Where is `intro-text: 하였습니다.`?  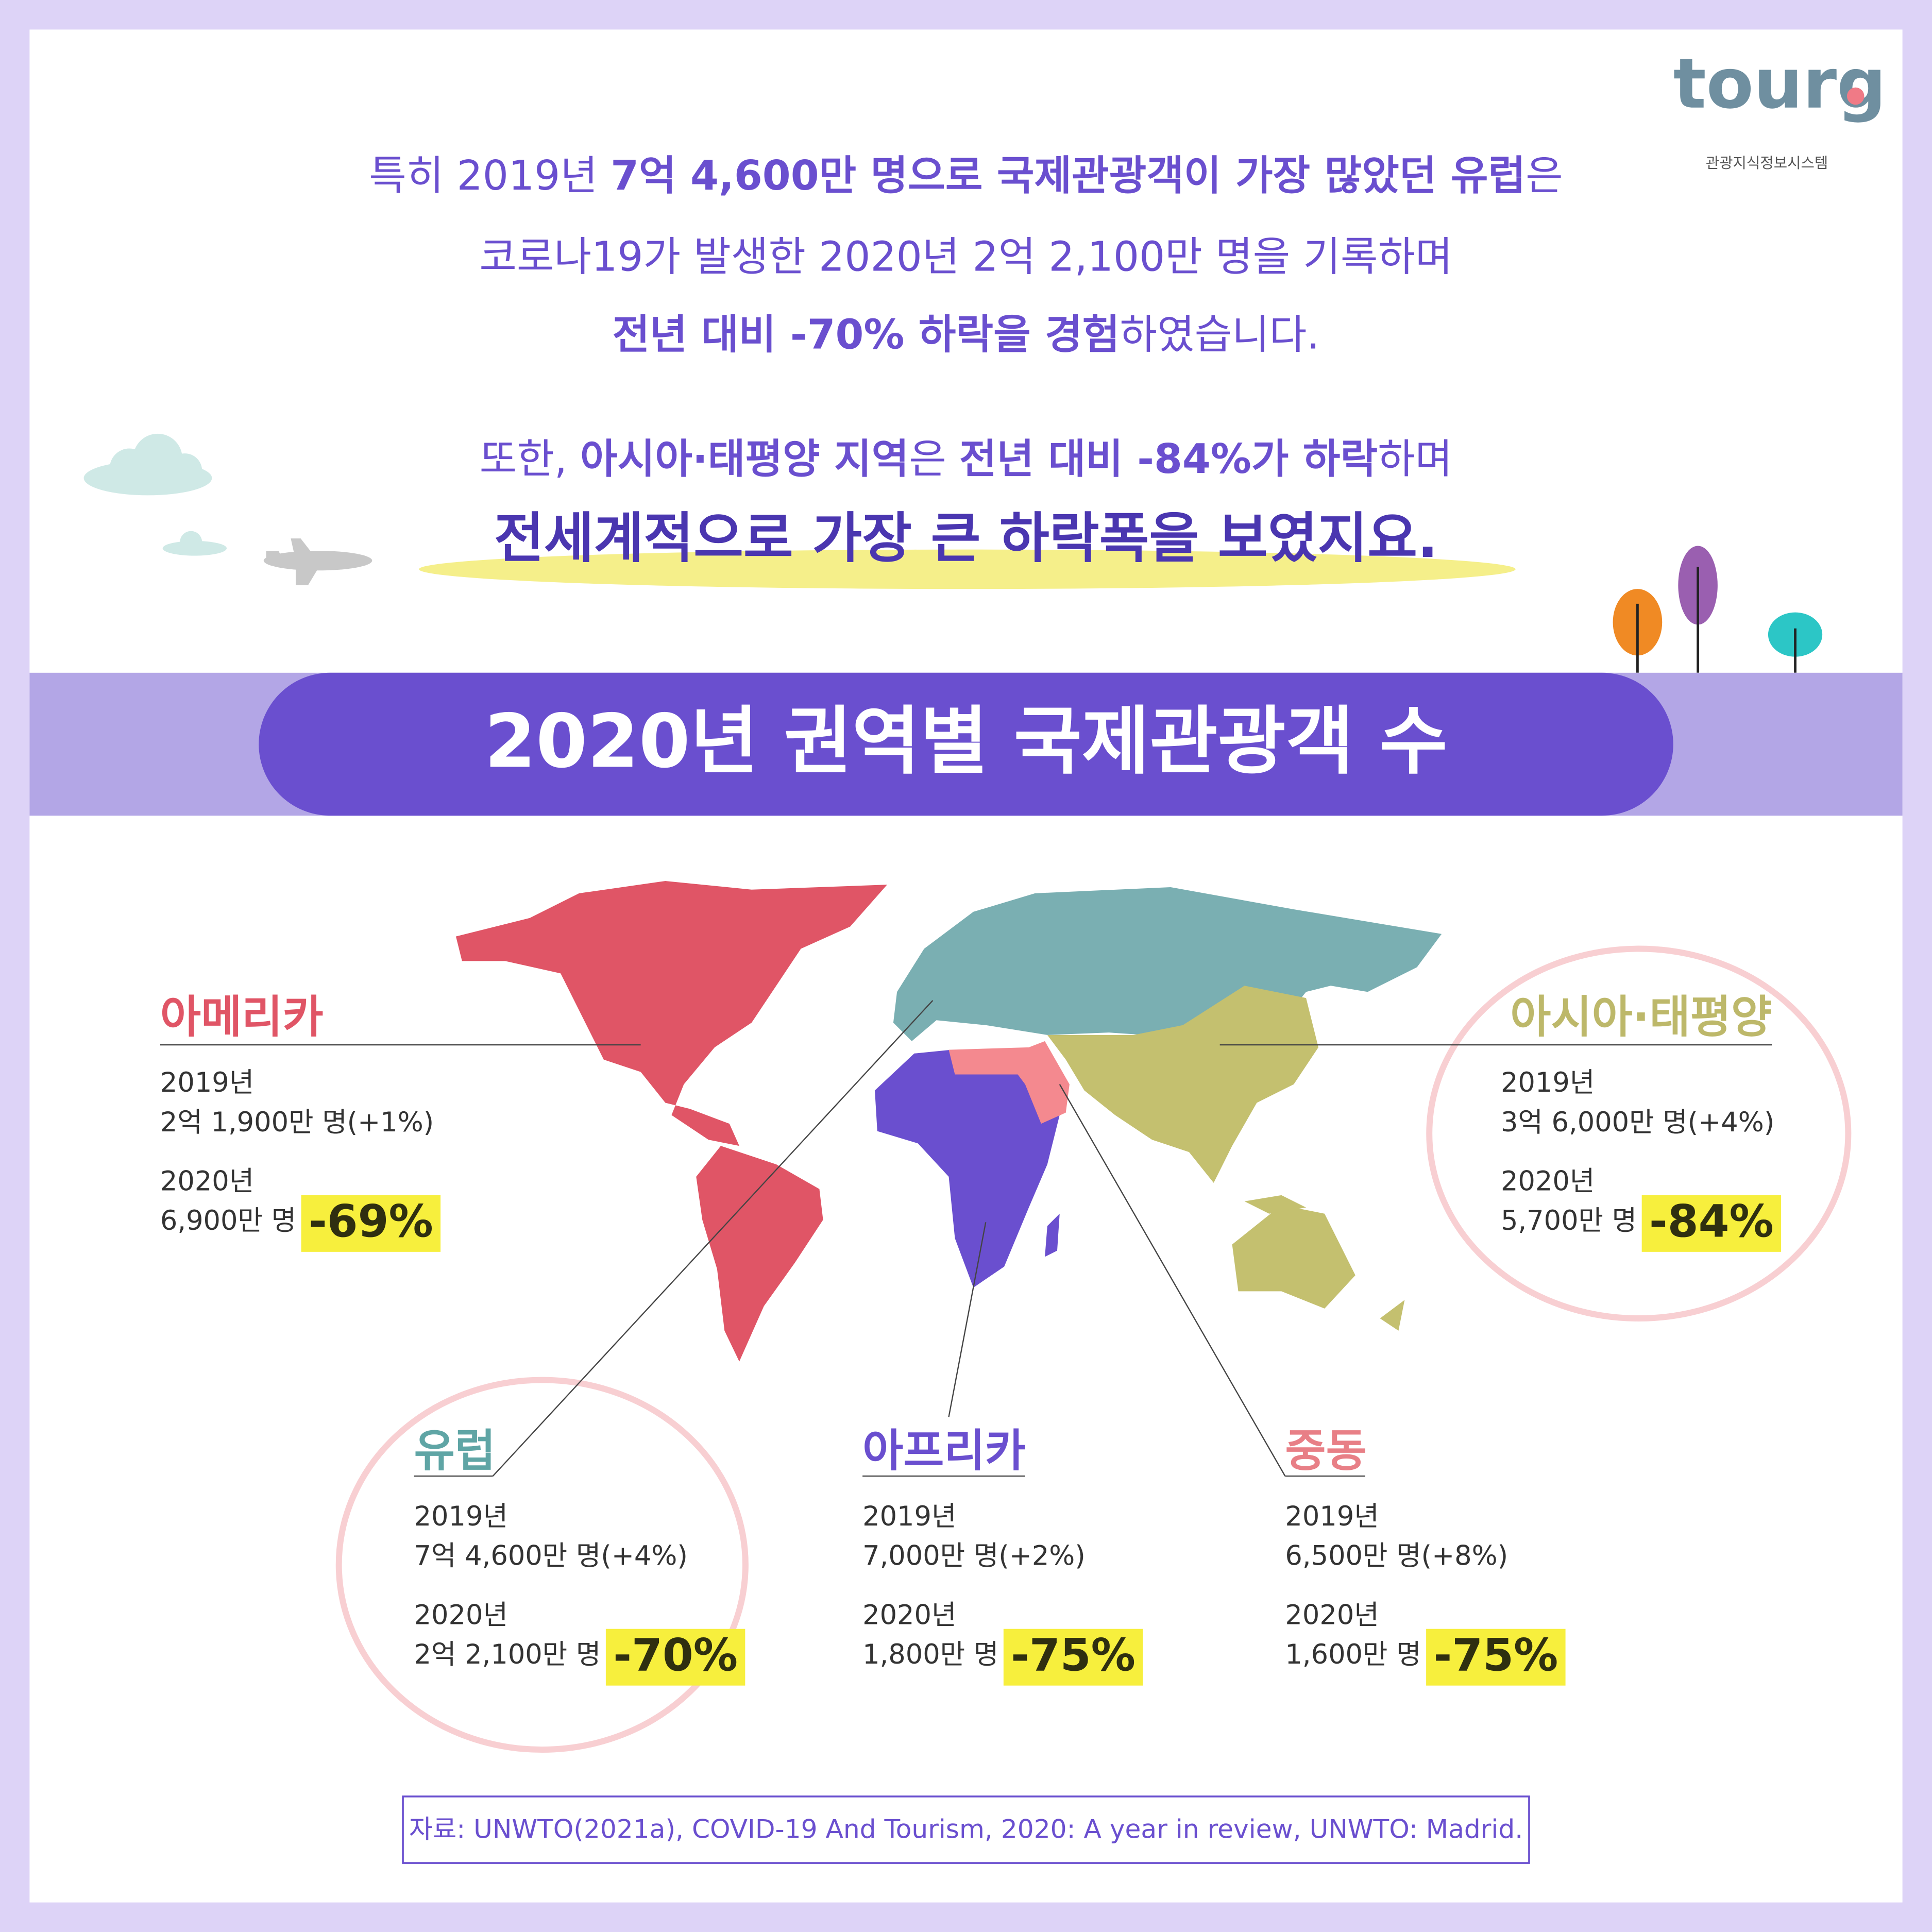 intro-text: 하였습니다. is located at coordinates (1219, 335).